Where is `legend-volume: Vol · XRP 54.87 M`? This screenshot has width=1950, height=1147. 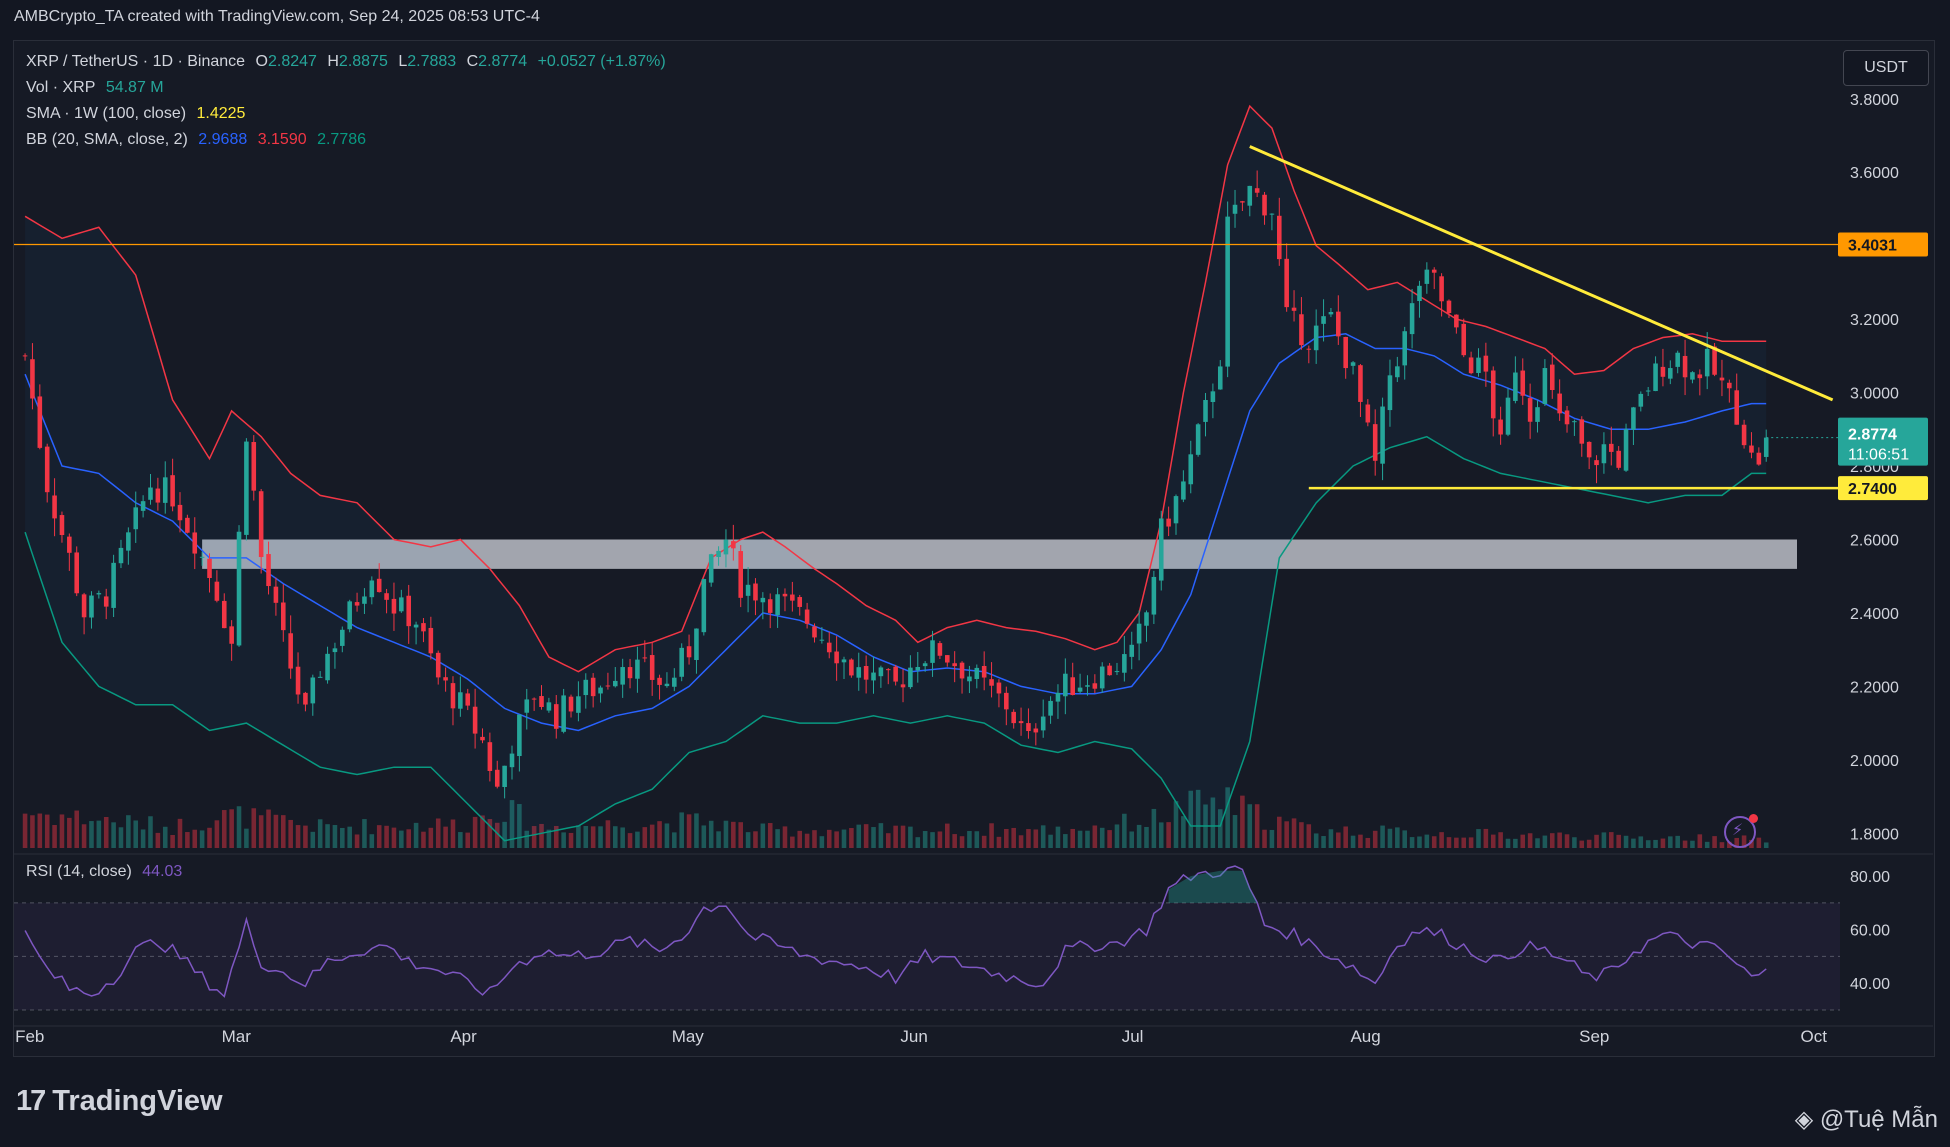 legend-volume: Vol · XRP 54.87 M is located at coordinates (98, 88).